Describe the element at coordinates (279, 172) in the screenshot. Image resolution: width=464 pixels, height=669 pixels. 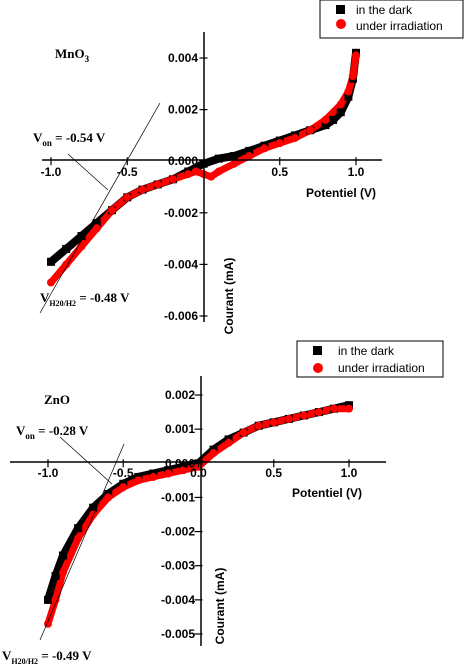
I see `x-tick-label: 0.5` at that location.